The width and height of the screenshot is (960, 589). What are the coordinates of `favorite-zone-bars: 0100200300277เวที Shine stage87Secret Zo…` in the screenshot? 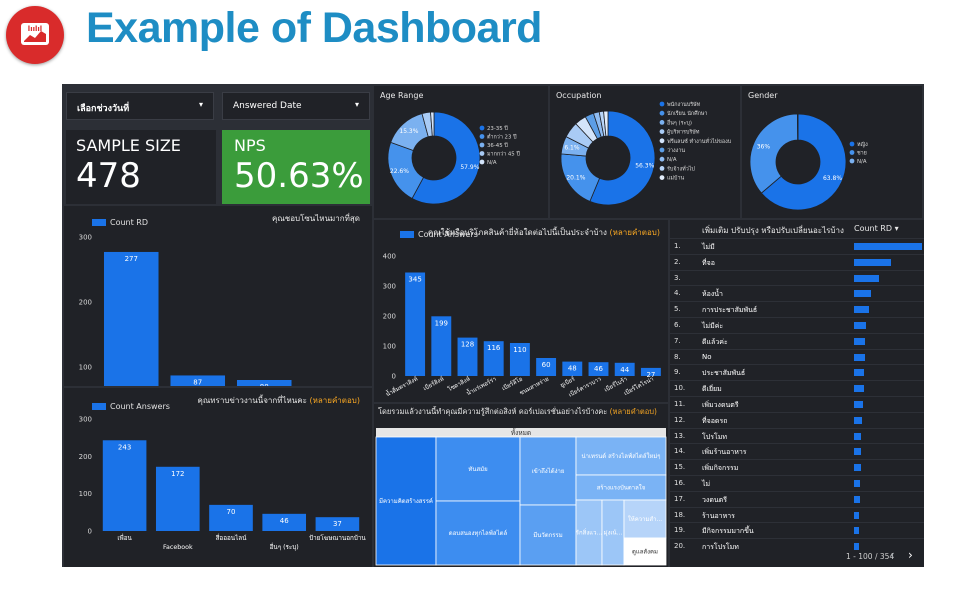 It's located at (185, 310).